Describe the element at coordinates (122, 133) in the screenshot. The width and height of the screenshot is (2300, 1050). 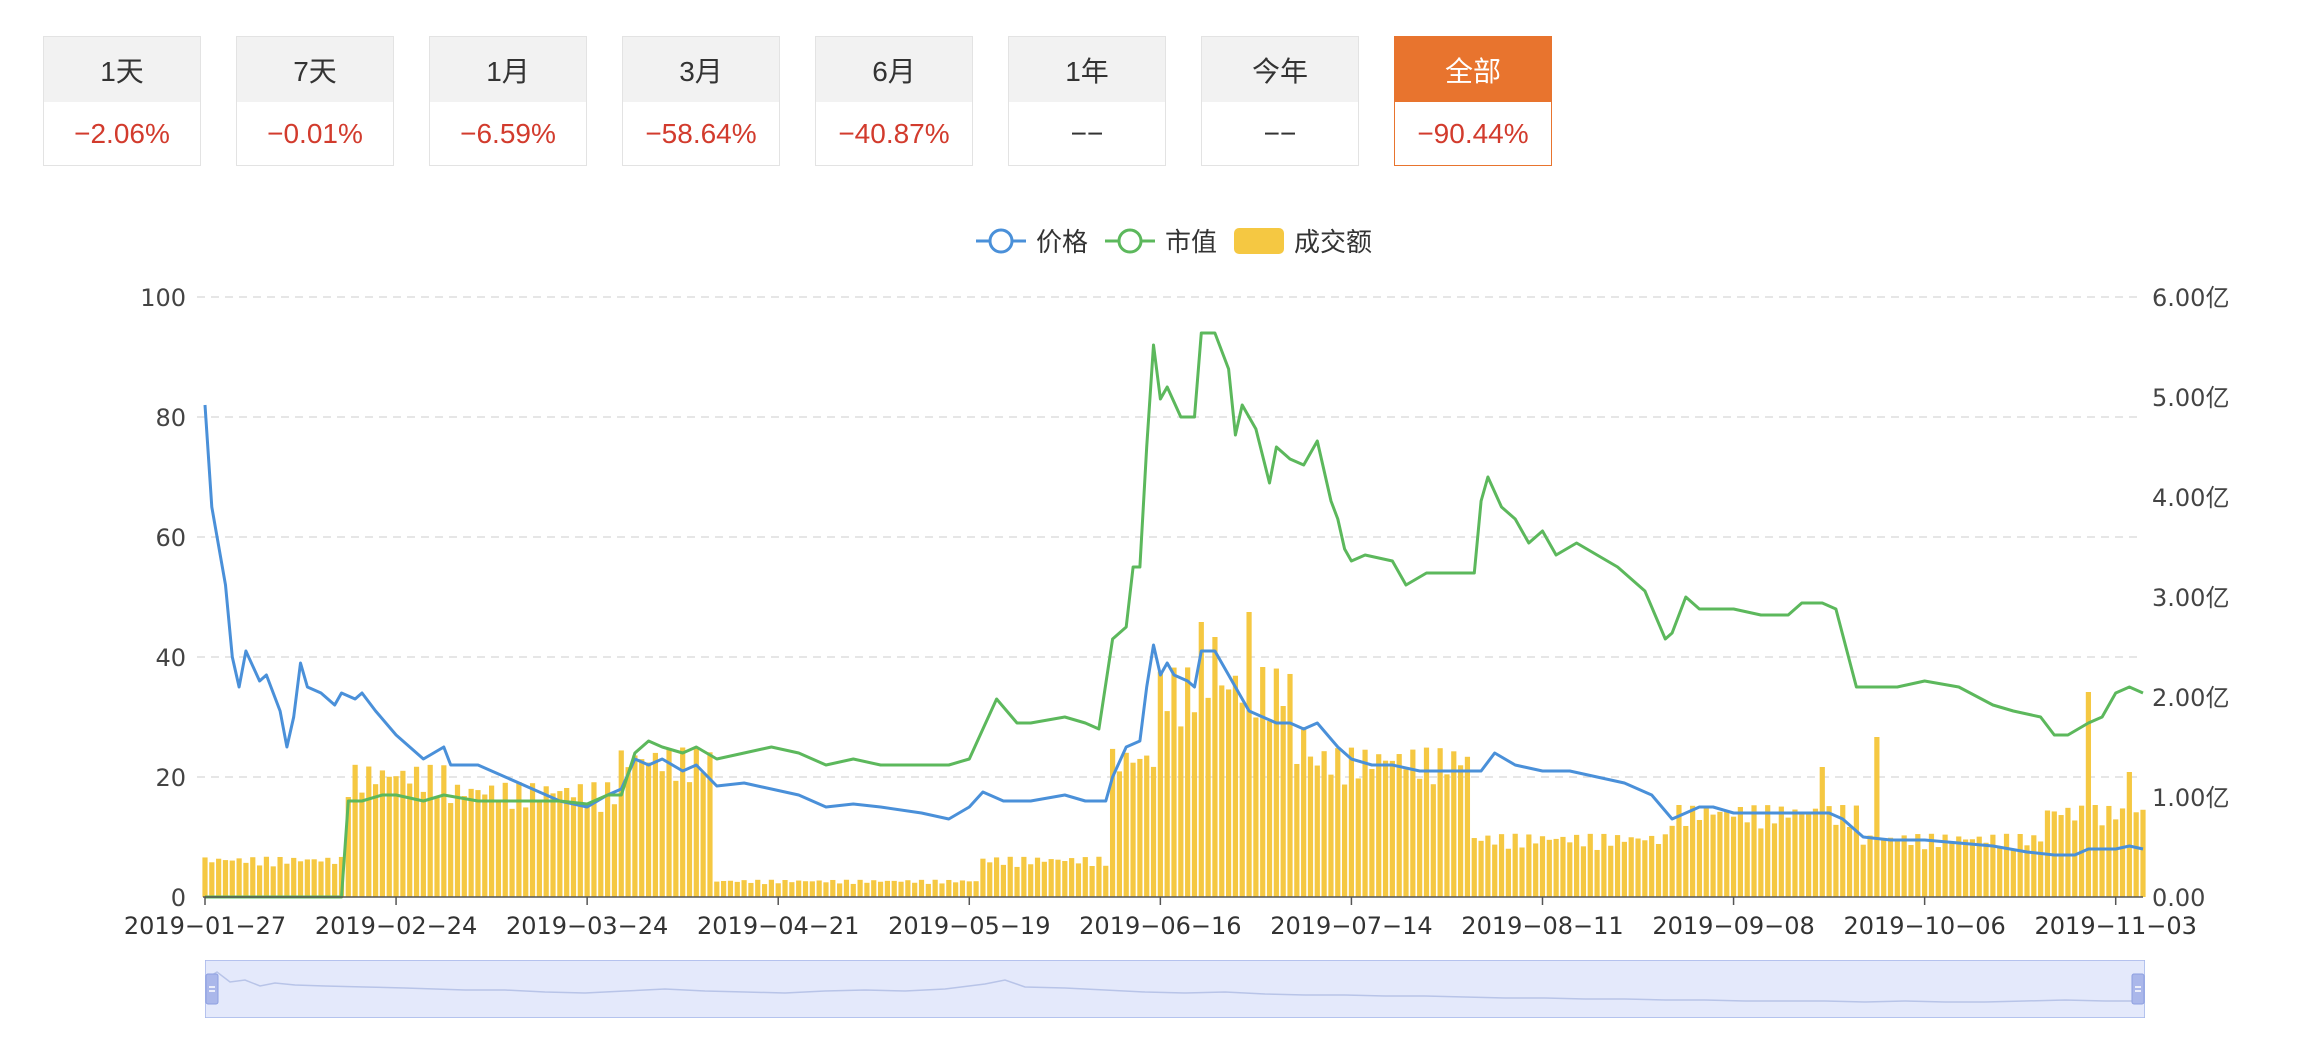
I see `tab-change-value: −2.06%` at that location.